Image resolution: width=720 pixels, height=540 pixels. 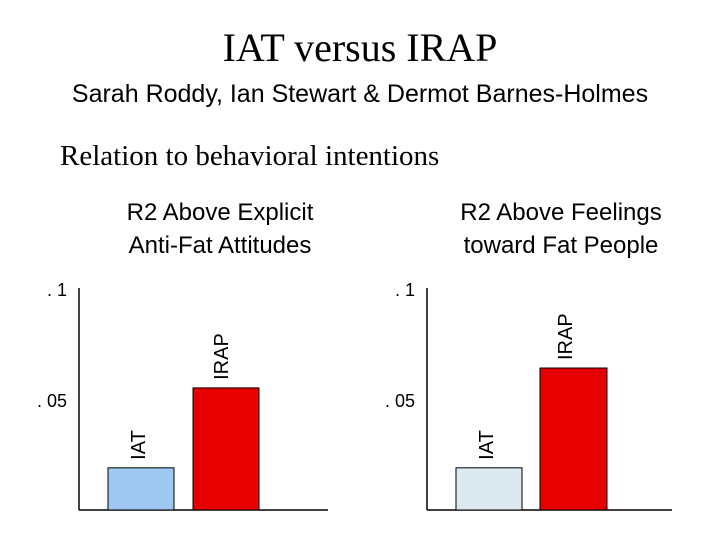 I want to click on chart-1-bar-label-iat: IAT, so click(x=487, y=445).